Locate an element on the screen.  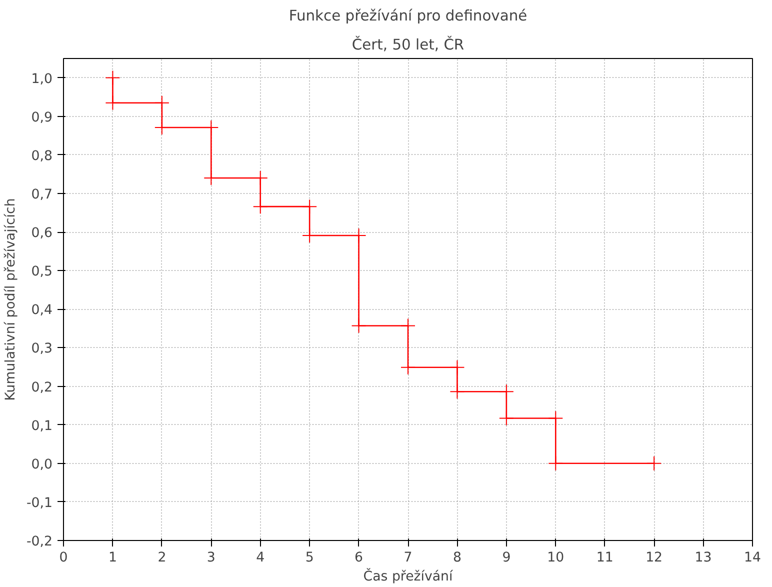
y-tick-label: 1,0 is located at coordinates (42, 79).